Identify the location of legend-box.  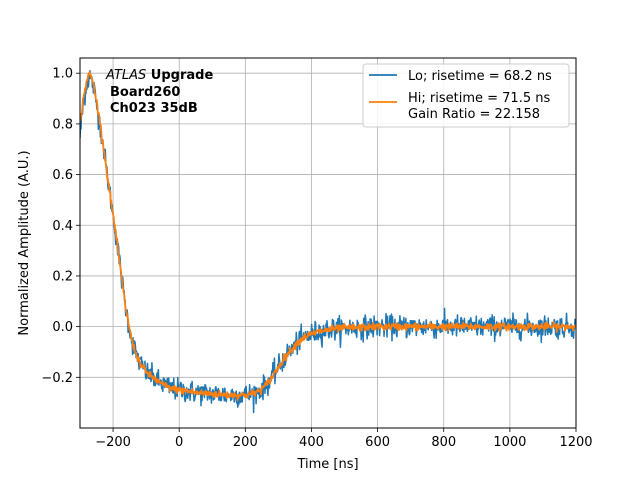
(466, 95).